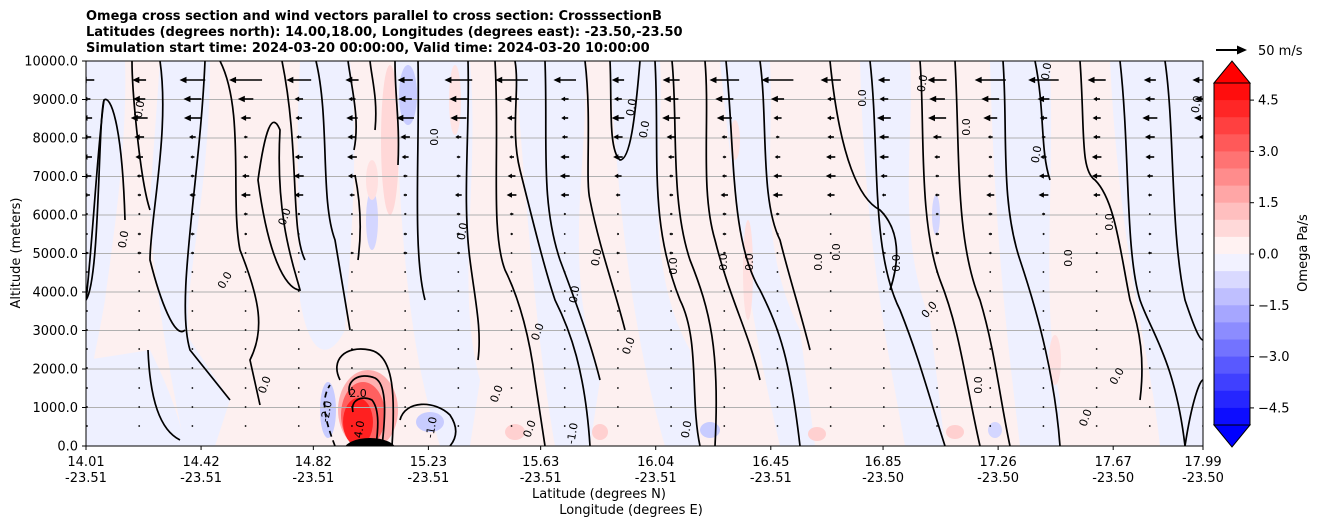 The height and width of the screenshot is (526, 1320). Describe the element at coordinates (326, 411) in the screenshot. I see `contour-label: -2.0` at that location.